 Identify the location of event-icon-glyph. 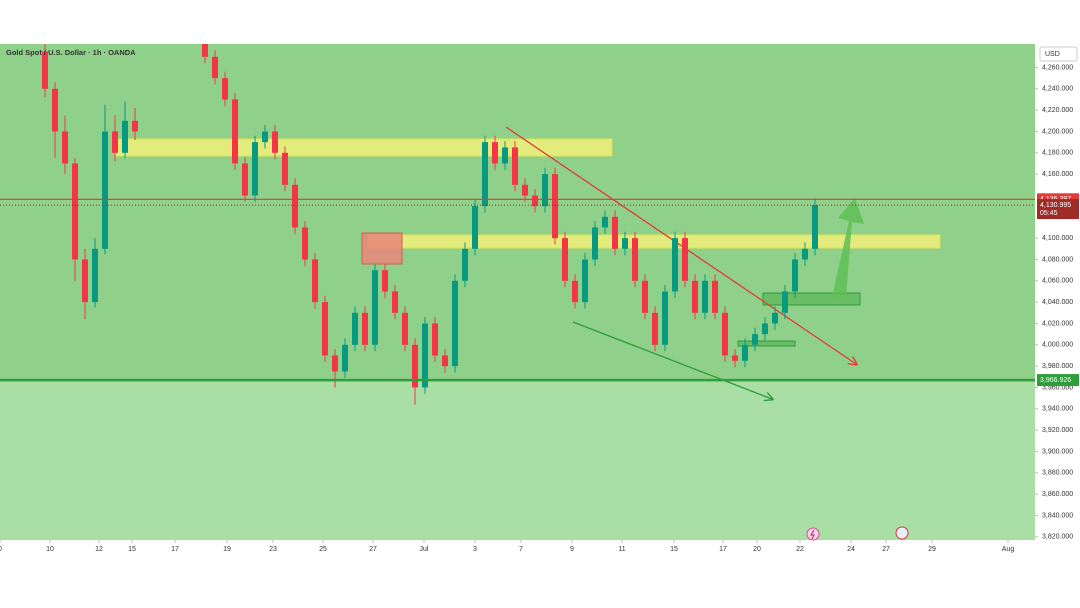
(812, 534).